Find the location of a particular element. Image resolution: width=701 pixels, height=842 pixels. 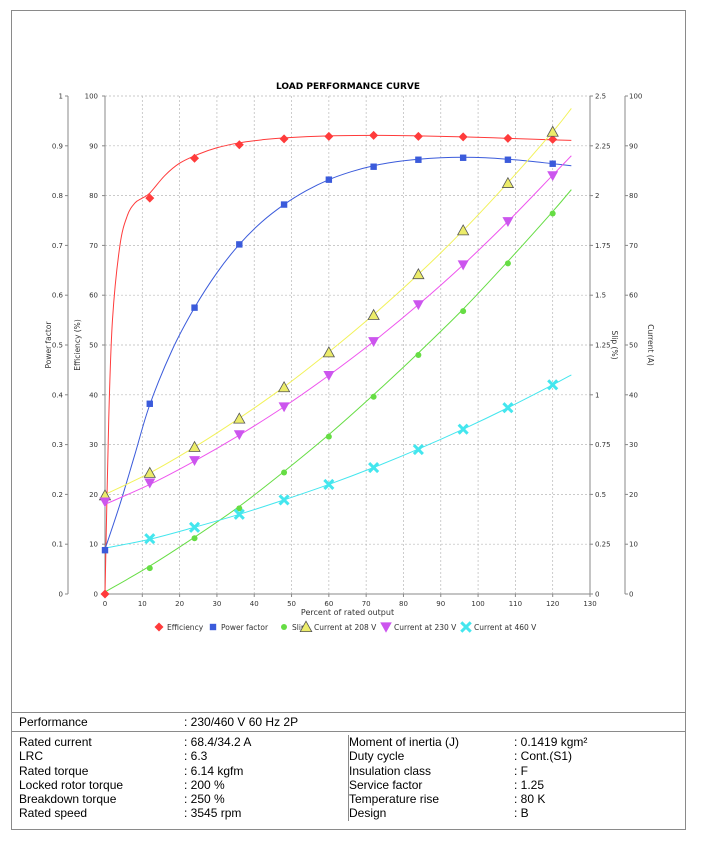

efficiency-tick-label: 50 is located at coordinates (93, 346).